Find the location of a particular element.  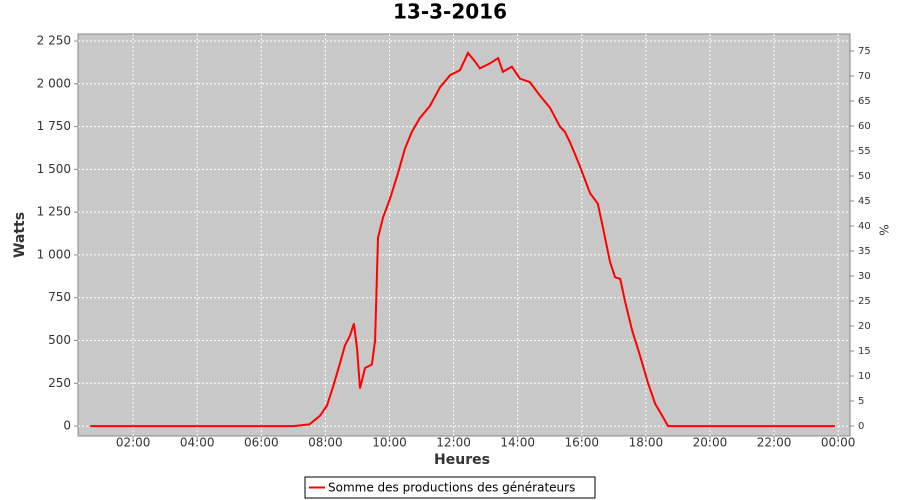

y-tick-label: 250 is located at coordinates (59, 383).